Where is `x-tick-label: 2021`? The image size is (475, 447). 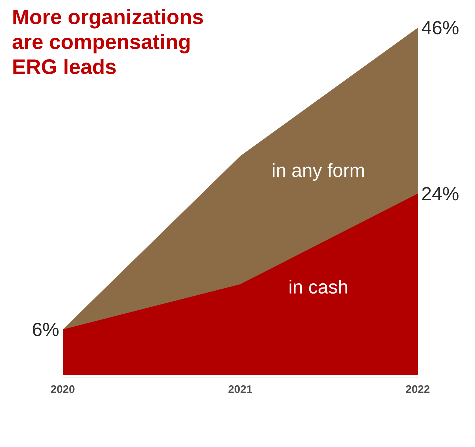
x-tick-label: 2021 is located at coordinates (240, 390).